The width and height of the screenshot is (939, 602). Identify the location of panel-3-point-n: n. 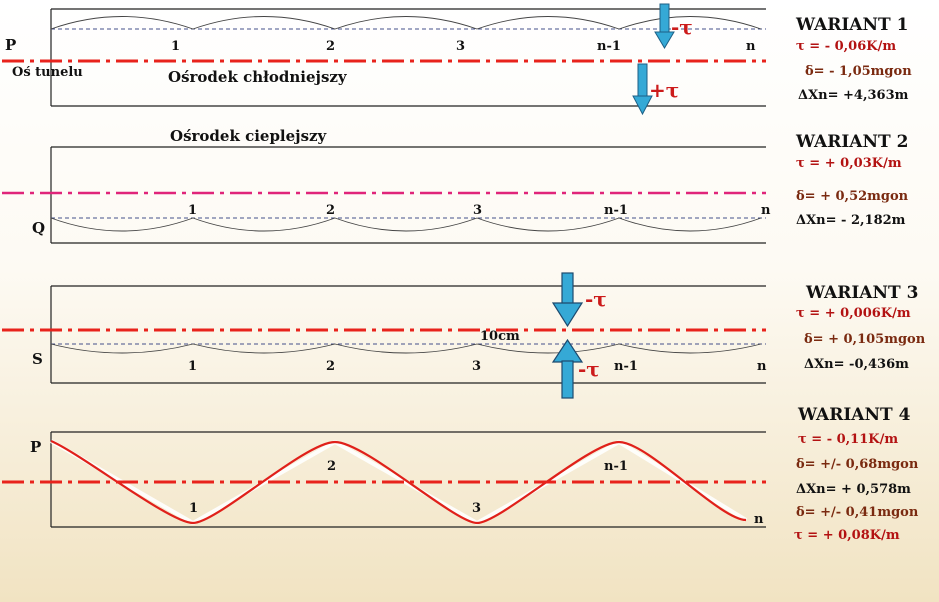
(762, 366).